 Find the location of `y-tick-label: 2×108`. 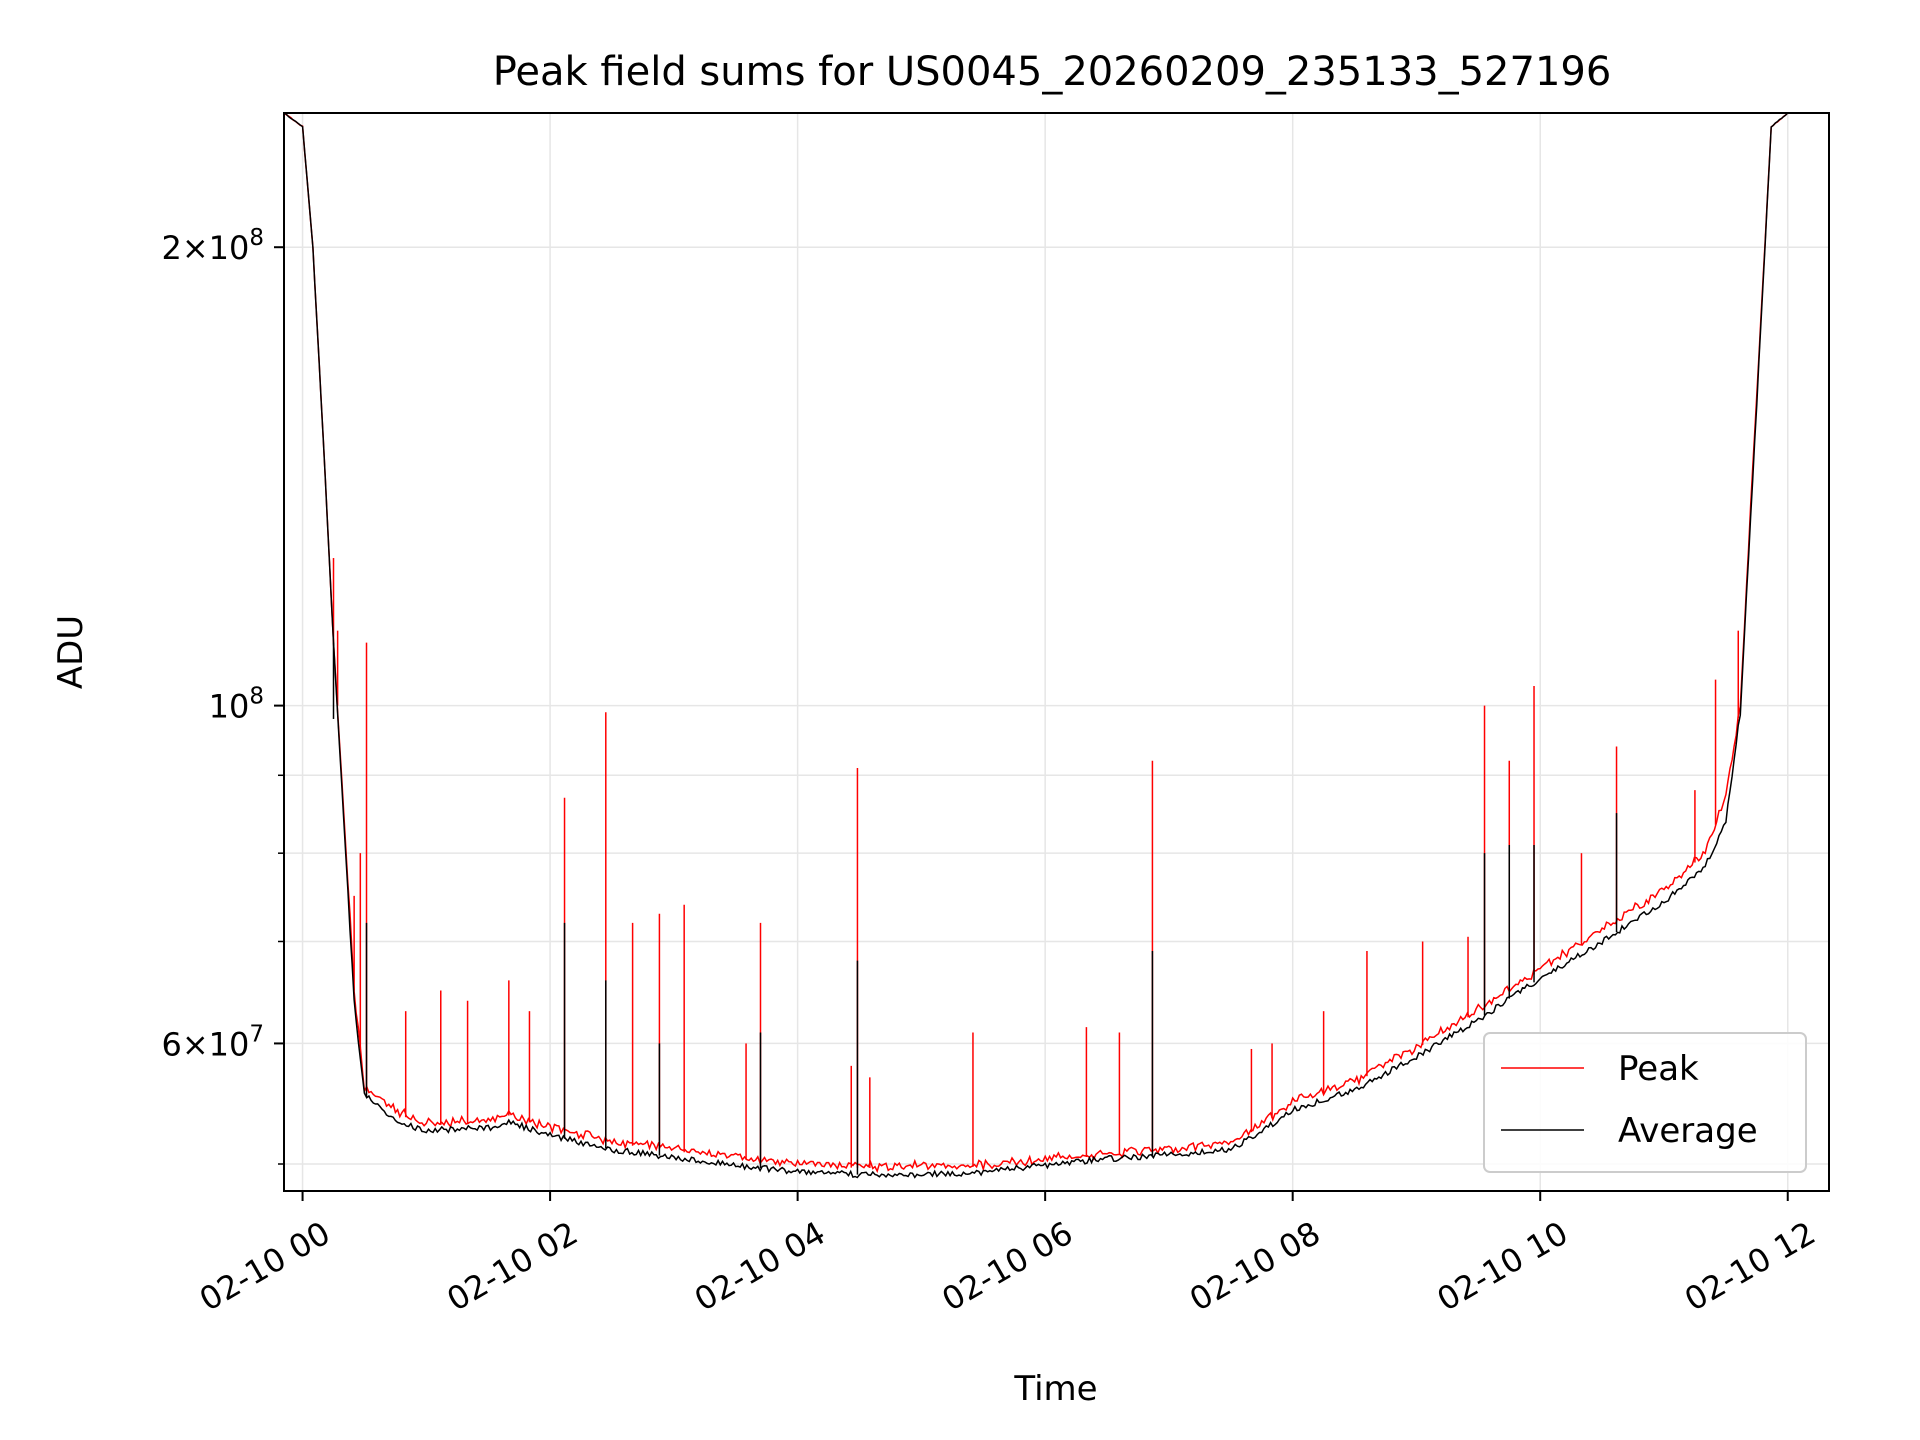

y-tick-label: 2×108 is located at coordinates (212, 246).